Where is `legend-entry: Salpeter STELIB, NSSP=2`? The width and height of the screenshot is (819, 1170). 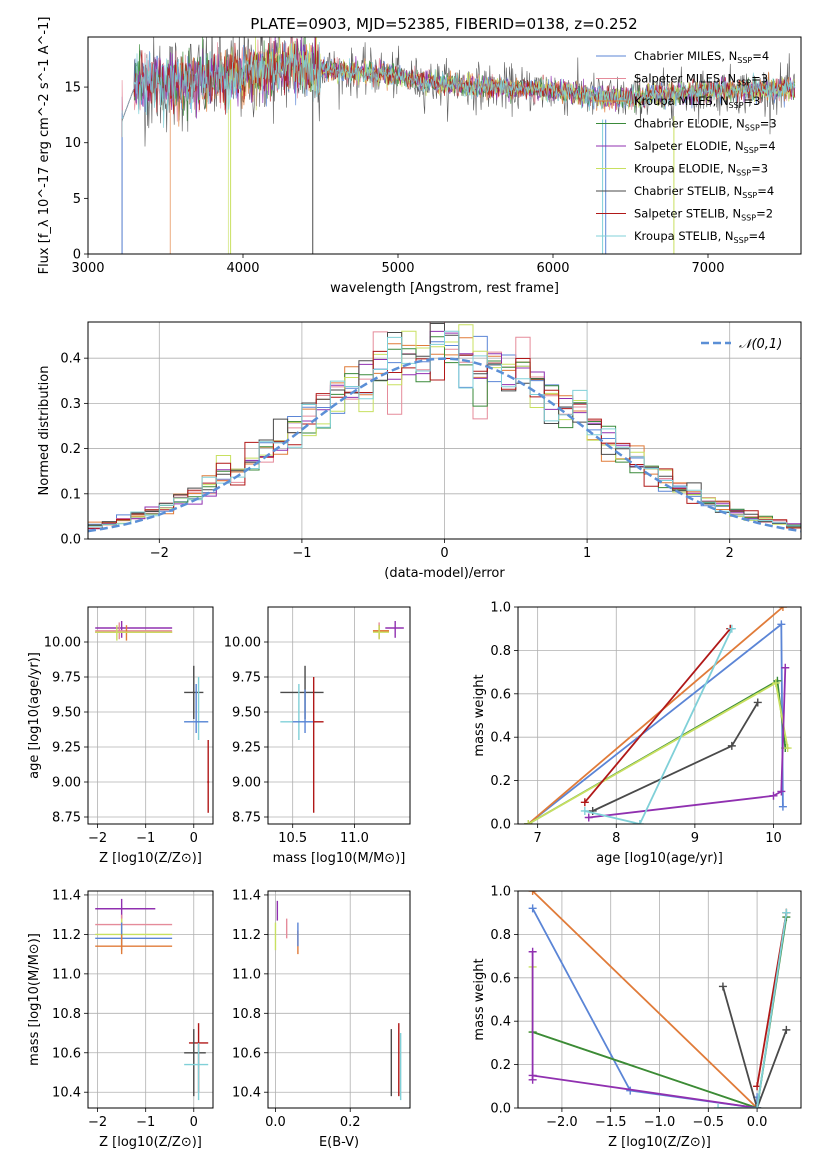
legend-entry: Salpeter STELIB, NSSP=2 is located at coordinates (703, 215).